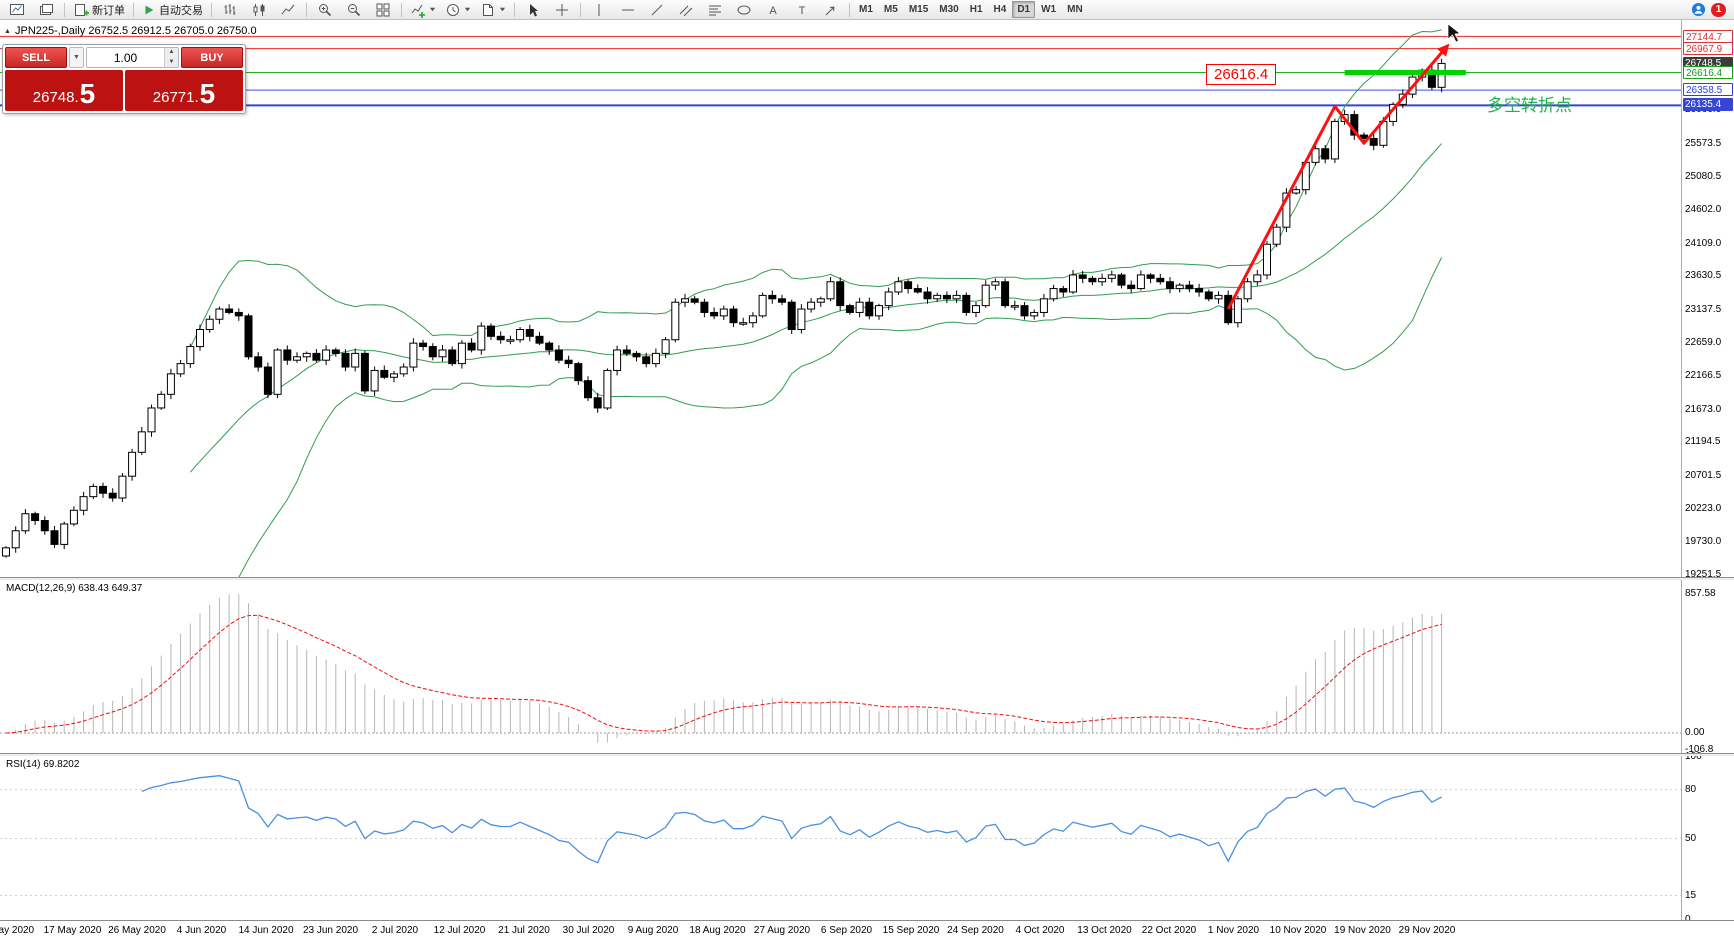 The image size is (1734, 942). Describe the element at coordinates (7, 31) in the screenshot. I see `collapse-chart-icon: ▲` at that location.